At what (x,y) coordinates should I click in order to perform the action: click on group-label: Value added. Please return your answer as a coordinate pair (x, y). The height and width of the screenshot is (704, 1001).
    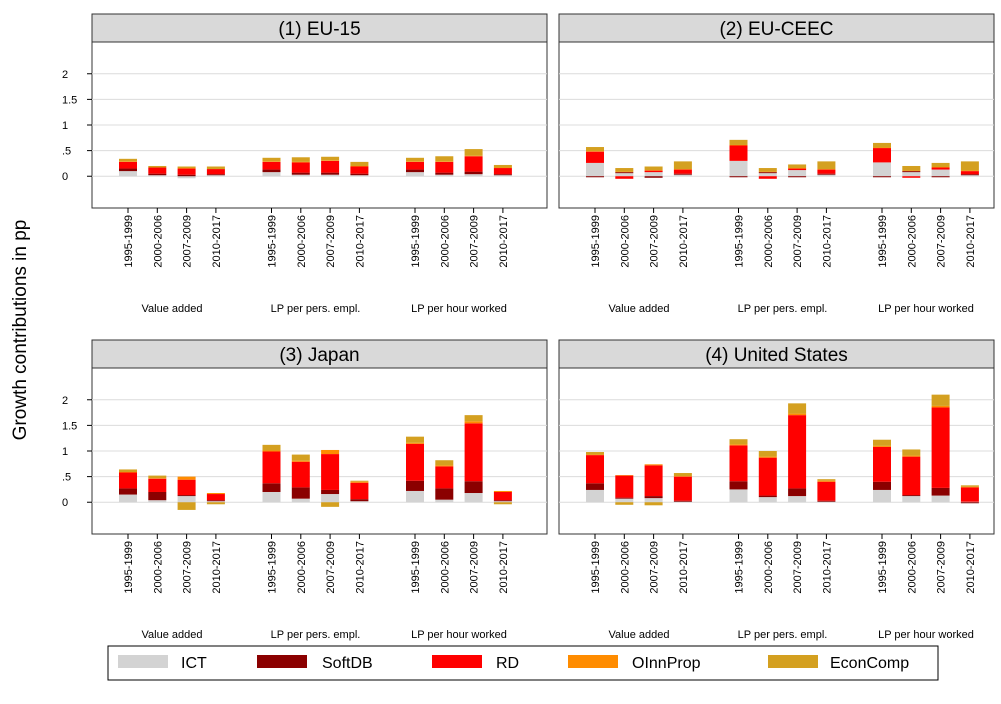
    Looking at the image, I should click on (639, 309).